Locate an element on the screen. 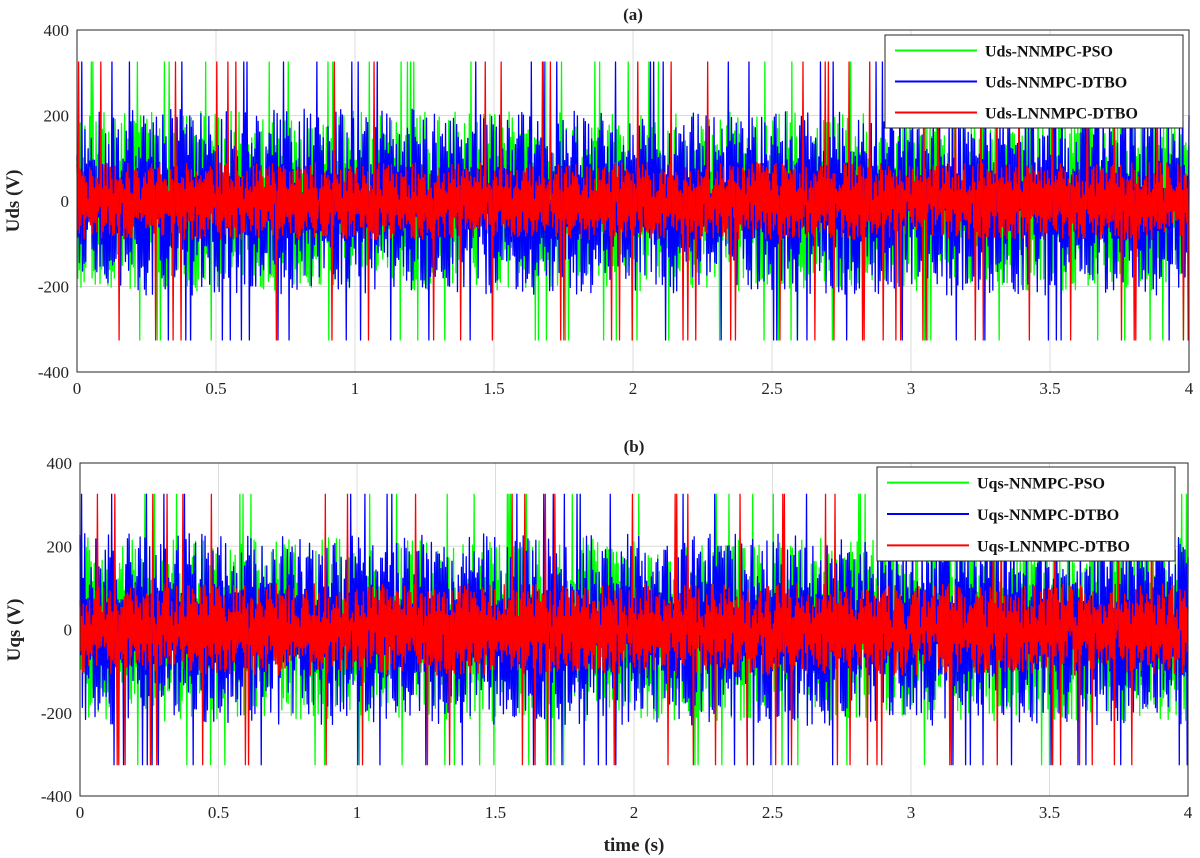  x-axis-label: time (s) is located at coordinates (634, 845).